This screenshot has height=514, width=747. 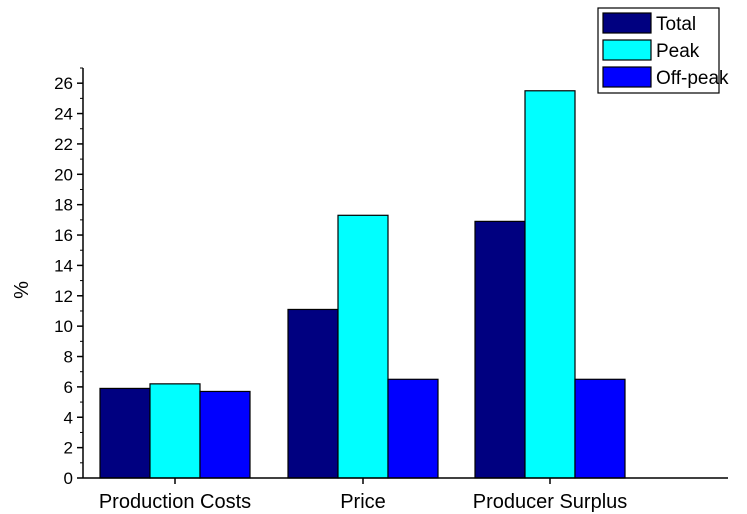 I want to click on y-tick-label: 24, so click(x=63, y=114).